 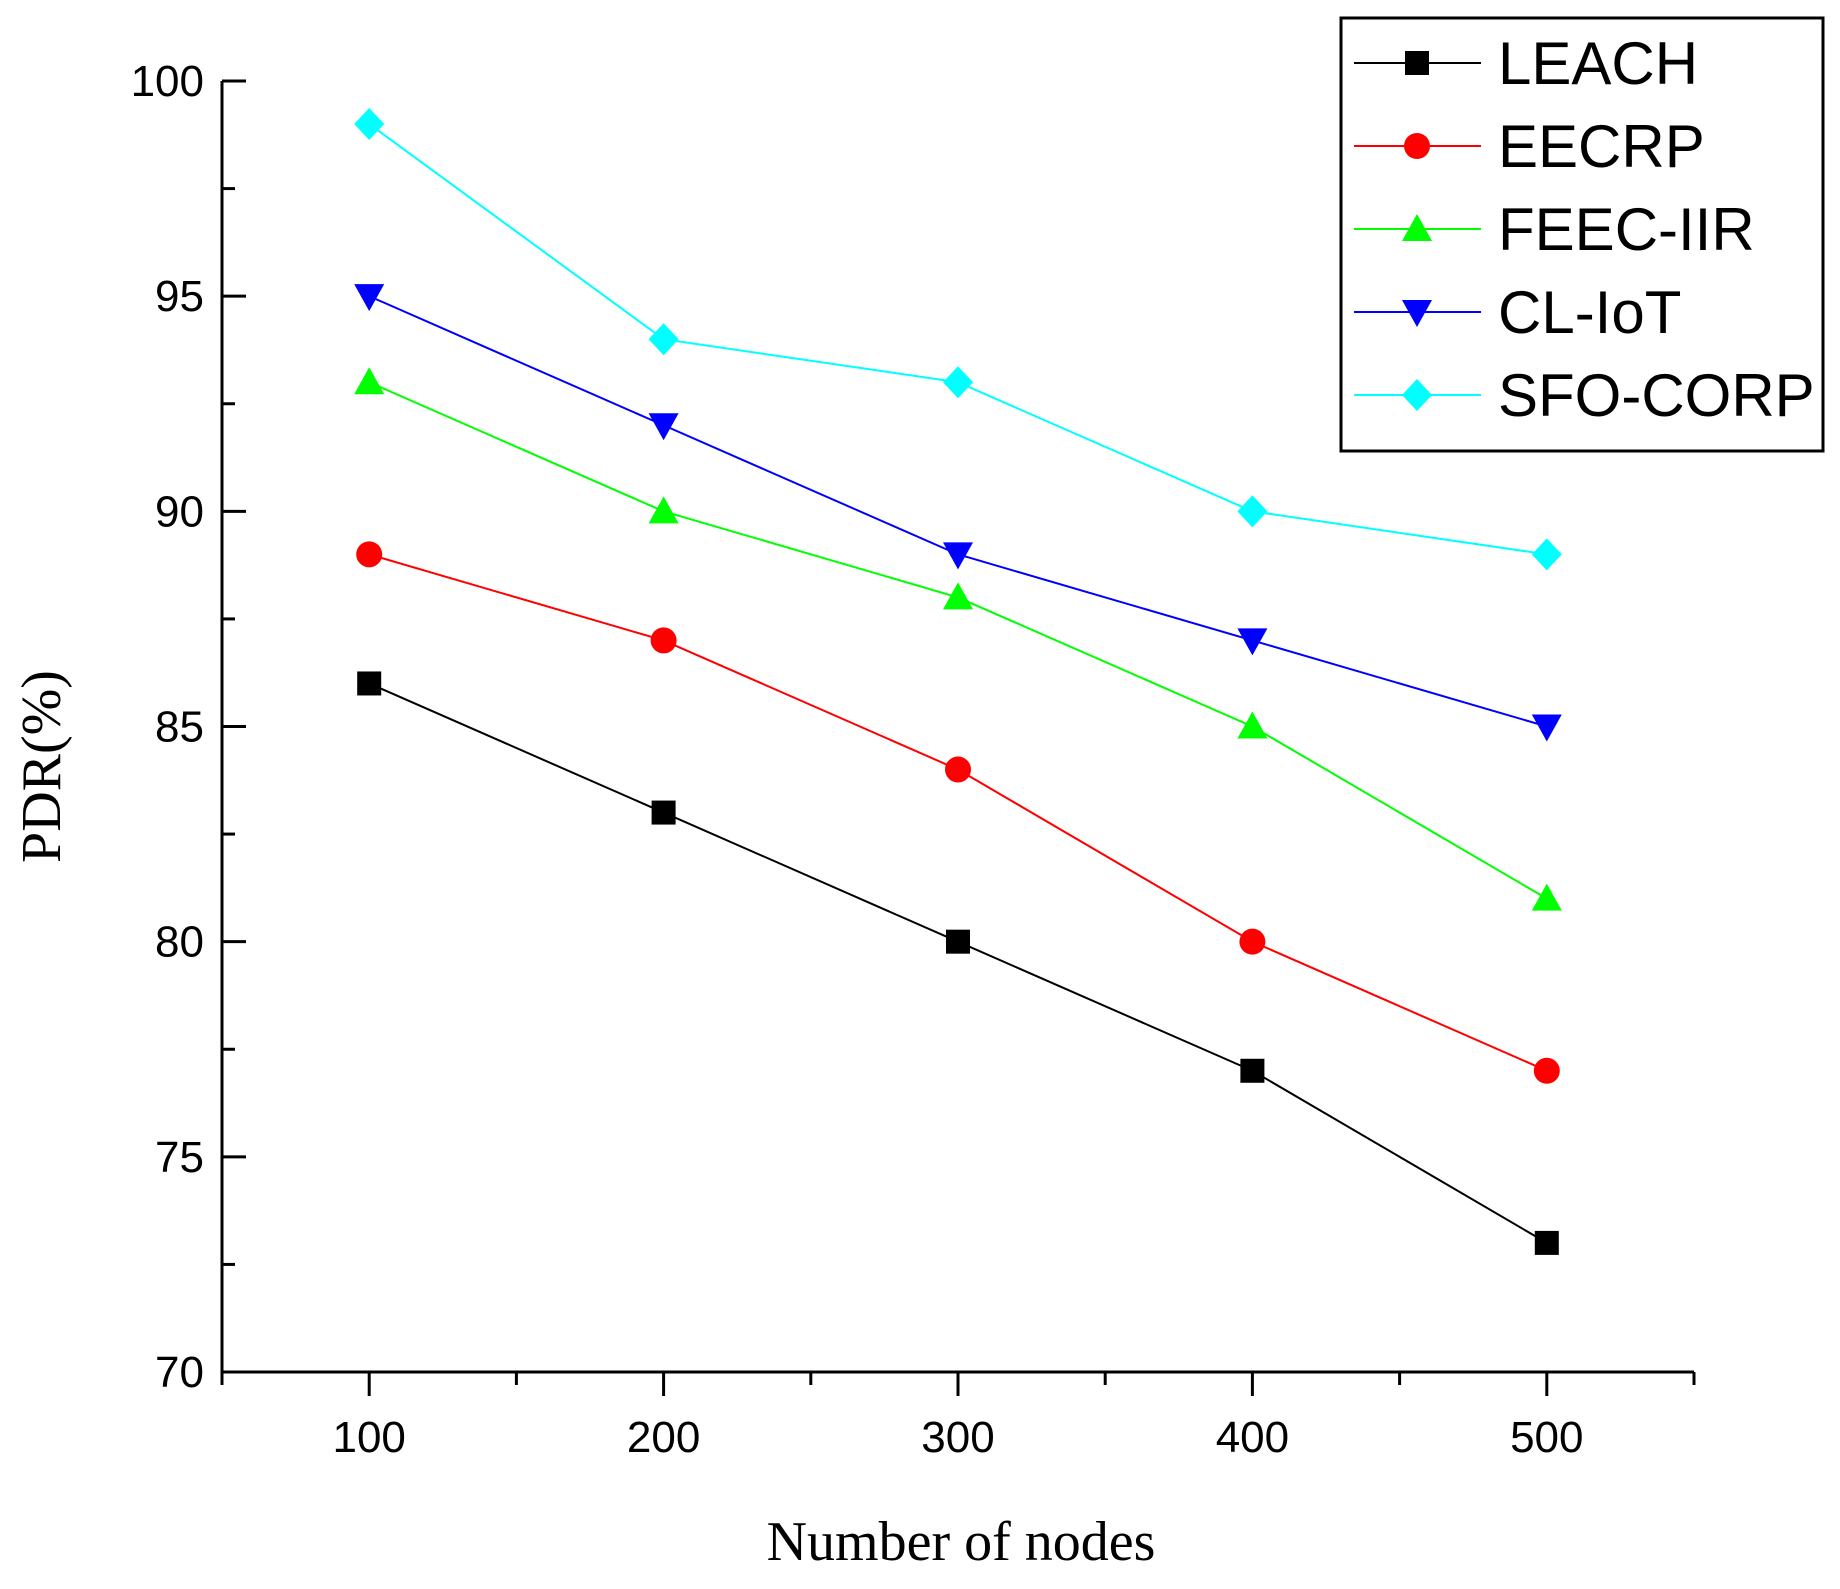 What do you see at coordinates (368, 1437) in the screenshot?
I see `x-tick-label: 100` at bounding box center [368, 1437].